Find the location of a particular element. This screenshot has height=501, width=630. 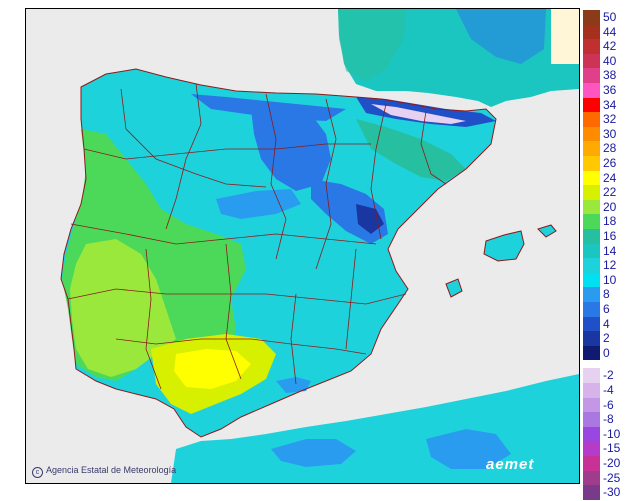

legend-entry: 8 is located at coordinates (606, 295).